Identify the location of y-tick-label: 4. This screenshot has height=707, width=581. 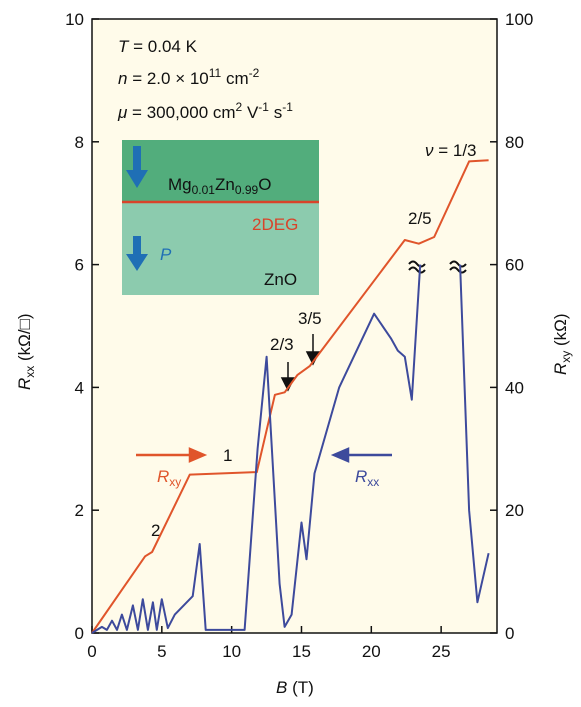
(79, 387).